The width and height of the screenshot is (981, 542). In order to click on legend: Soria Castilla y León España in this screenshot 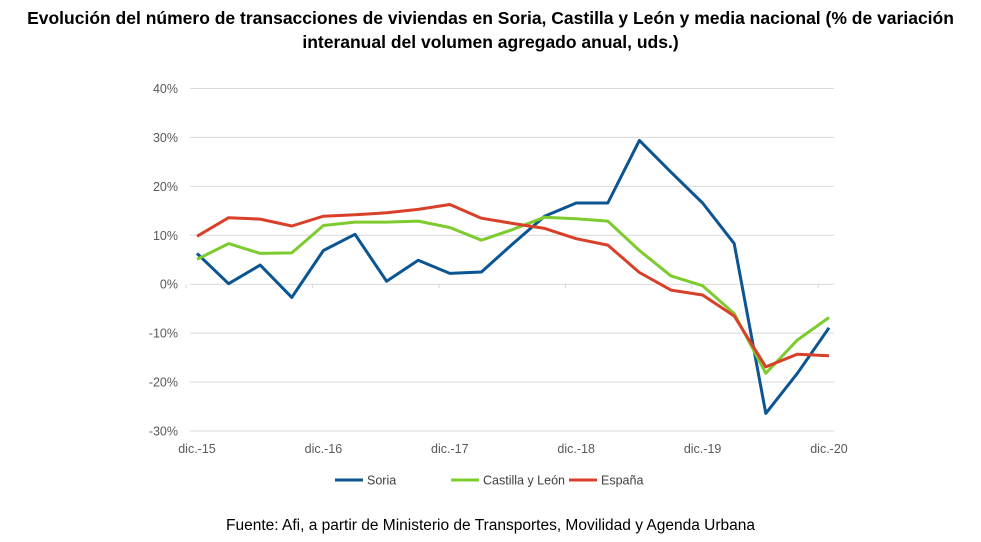, I will do `click(489, 481)`.